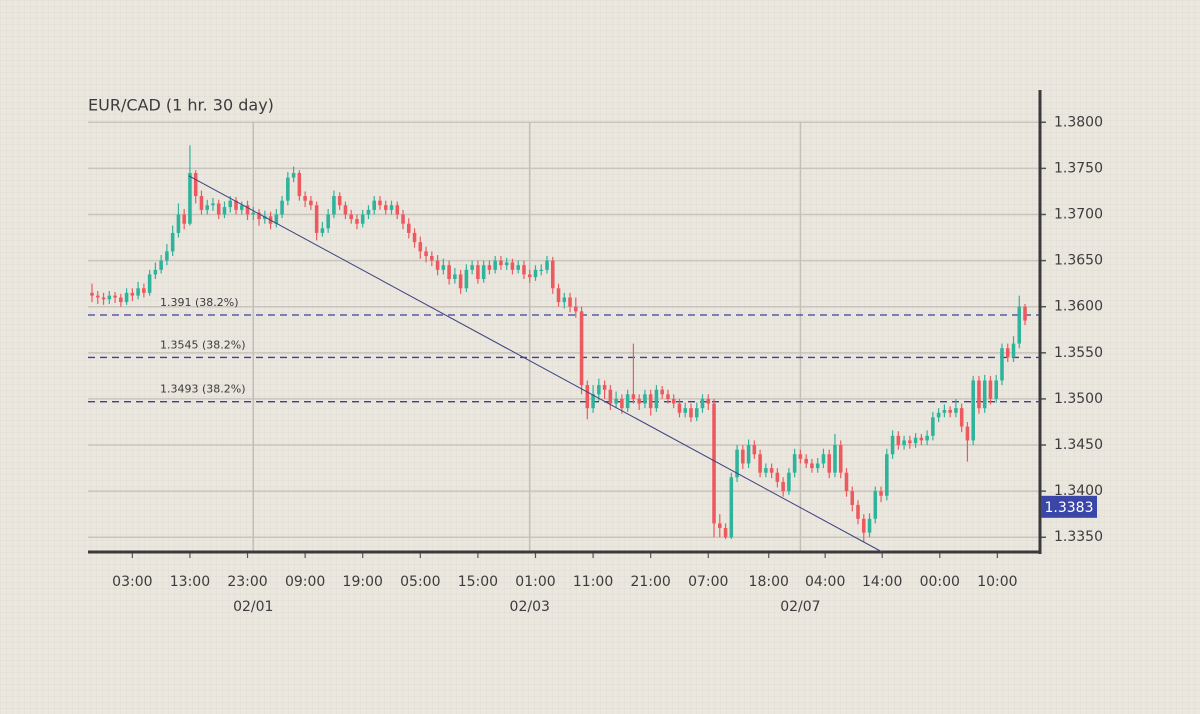 The height and width of the screenshot is (714, 1200). What do you see at coordinates (1069, 506) in the screenshot?
I see `last-price-box` at bounding box center [1069, 506].